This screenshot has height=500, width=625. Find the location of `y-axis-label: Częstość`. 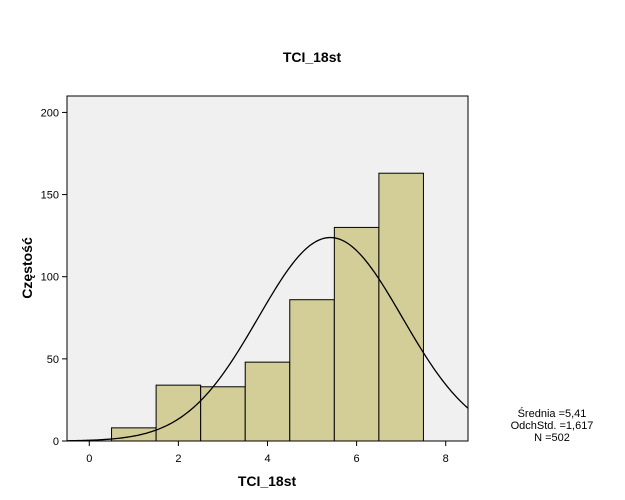

y-axis-label: Częstość is located at coordinates (27, 268).